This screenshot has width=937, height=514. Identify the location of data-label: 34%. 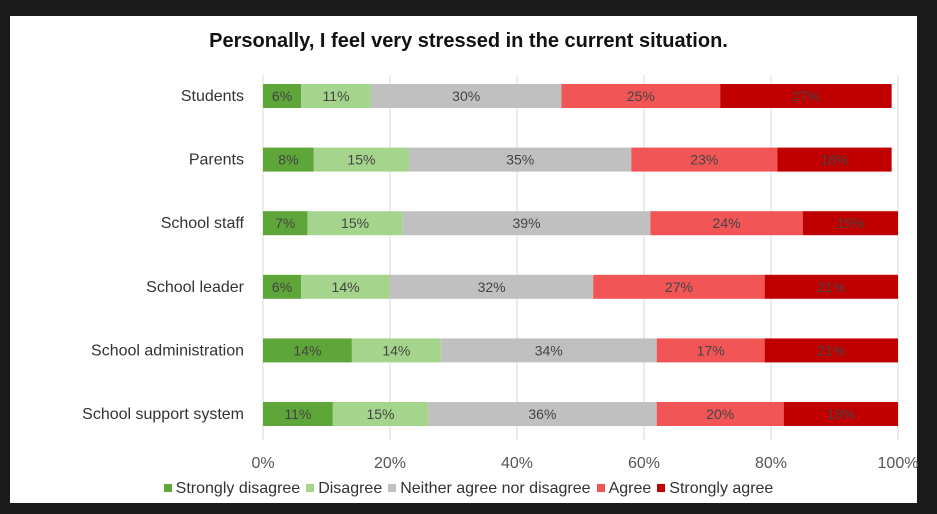
(549, 350).